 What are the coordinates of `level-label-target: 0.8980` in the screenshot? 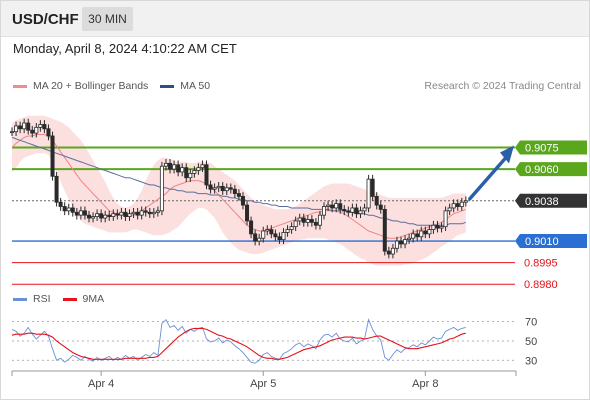 It's located at (541, 284).